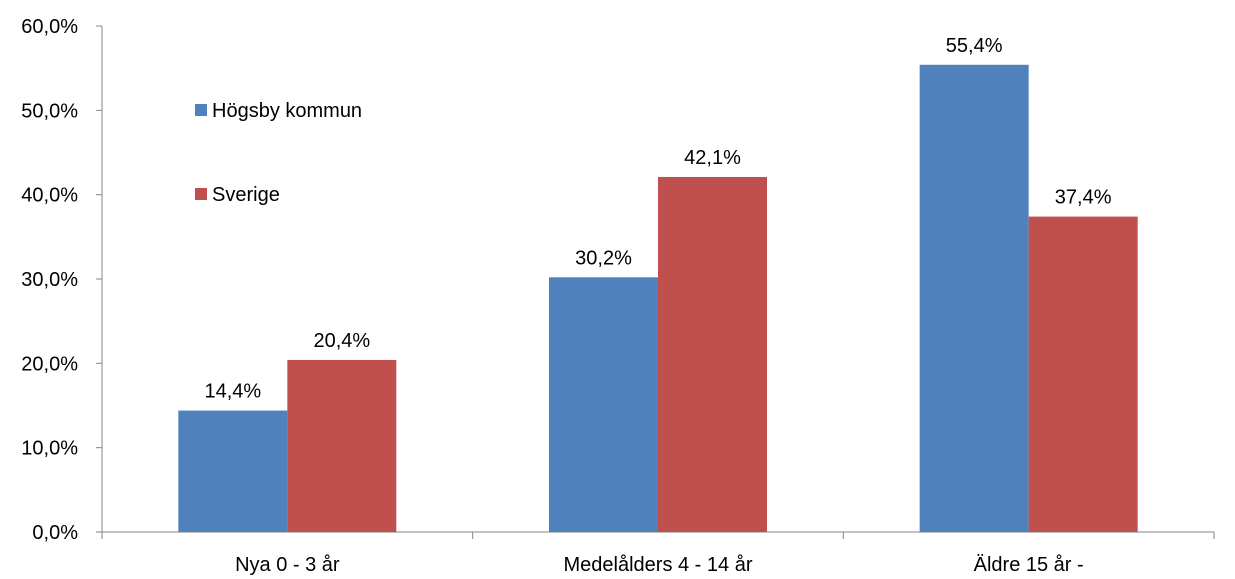  Describe the element at coordinates (232, 392) in the screenshot. I see `data-label: 14,4%` at that location.